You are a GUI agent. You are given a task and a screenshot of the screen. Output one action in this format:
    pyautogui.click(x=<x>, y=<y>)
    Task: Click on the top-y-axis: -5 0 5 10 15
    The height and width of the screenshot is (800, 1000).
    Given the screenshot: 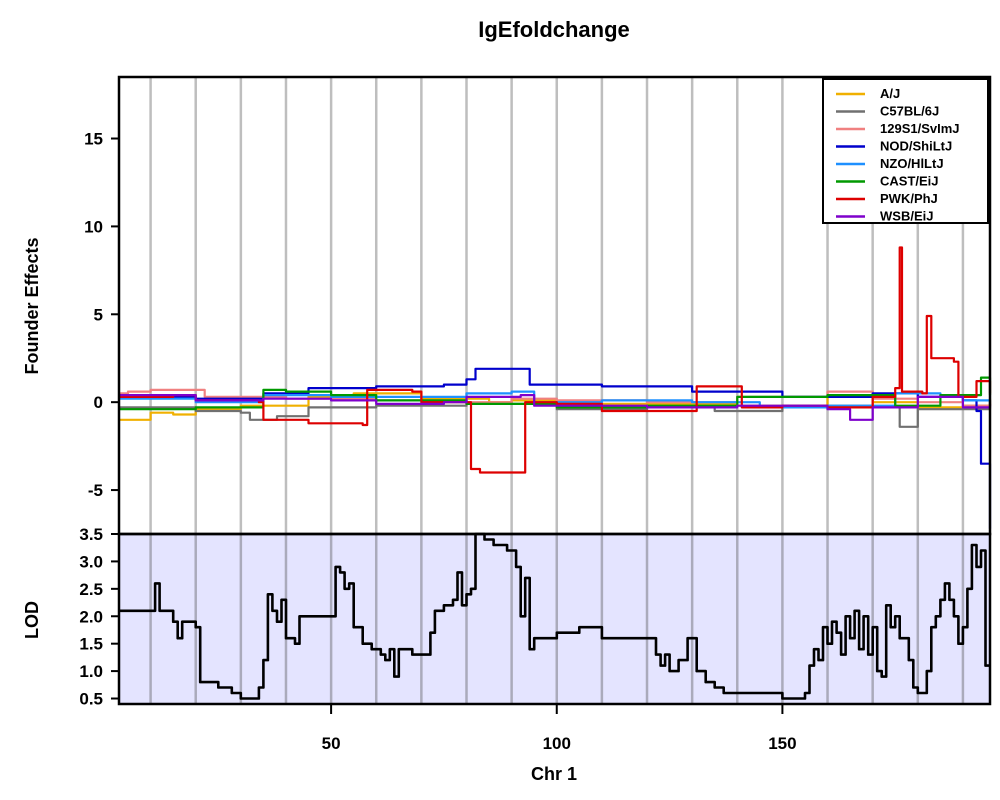 What is the action you would take?
    pyautogui.click(x=101, y=315)
    